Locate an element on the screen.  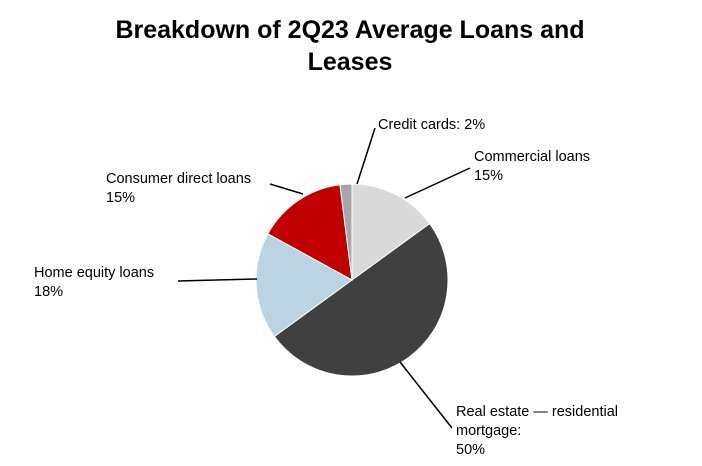
slice-label: Home equity loans 18% is located at coordinates (109, 283).